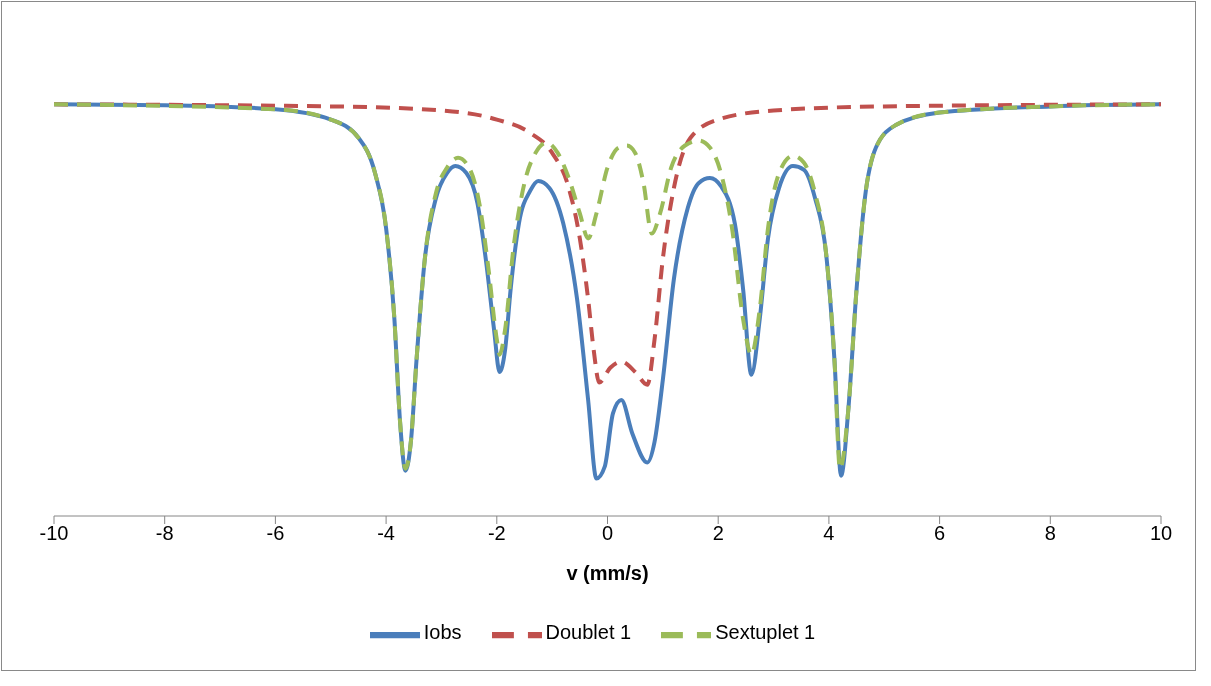 The width and height of the screenshot is (1211, 686). I want to click on x-tick-label: 10, so click(1161, 533).